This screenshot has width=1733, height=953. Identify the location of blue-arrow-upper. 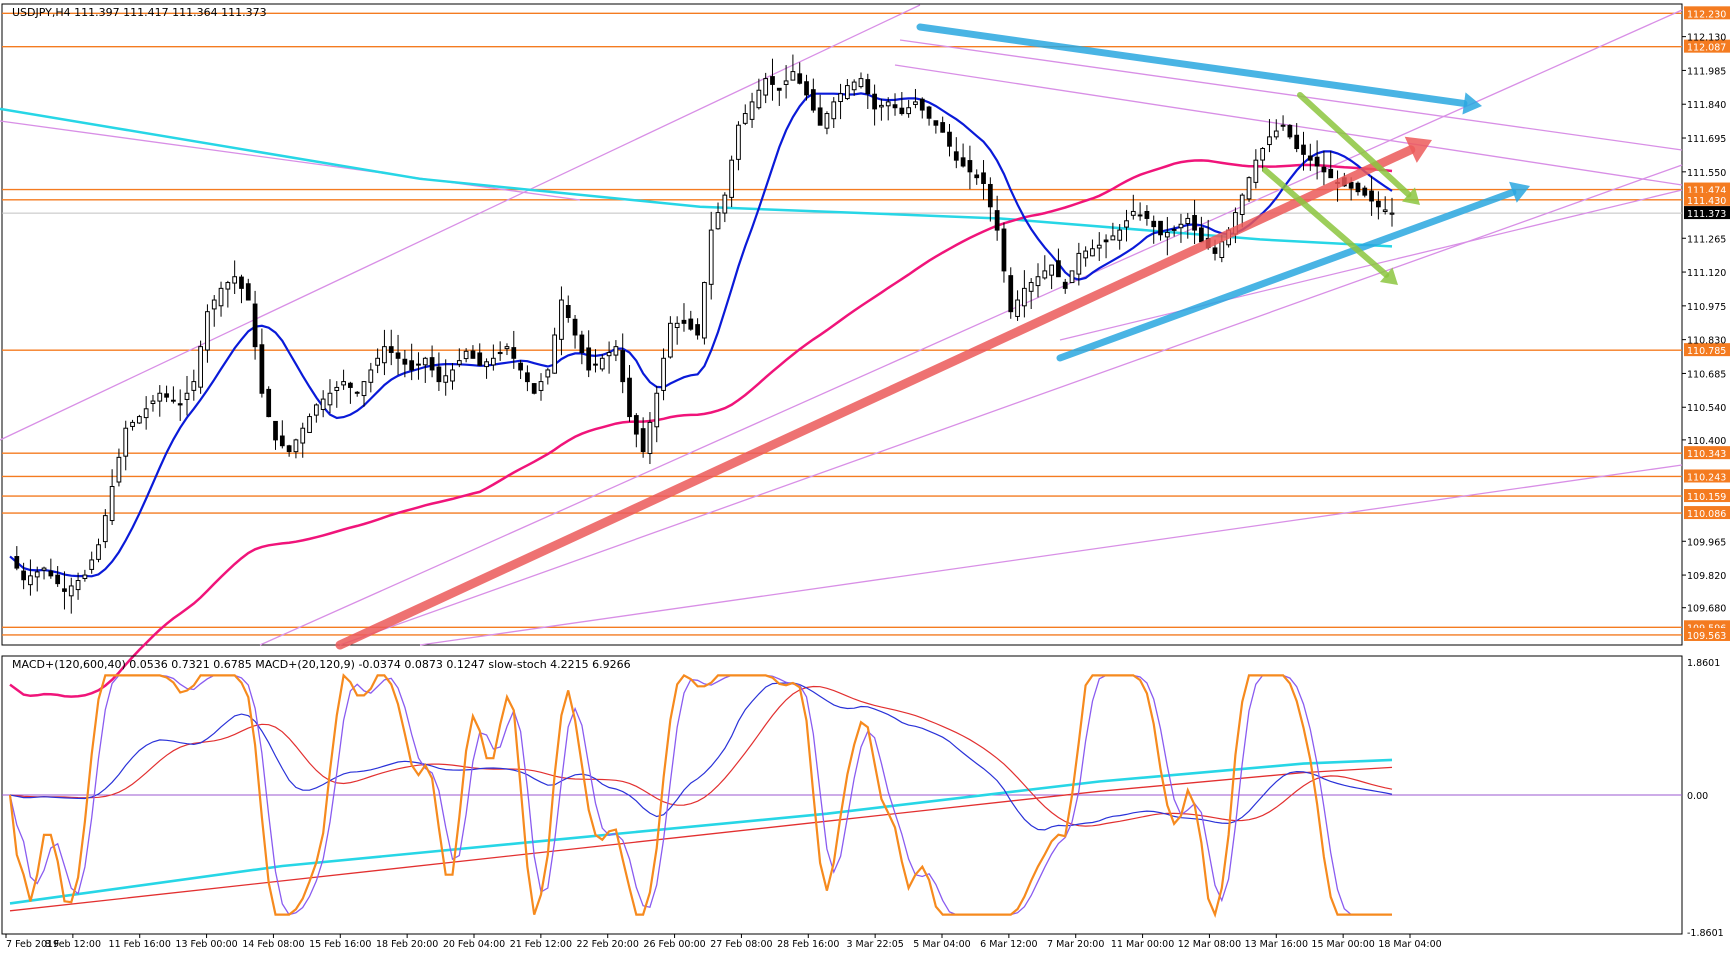
(1192, 65).